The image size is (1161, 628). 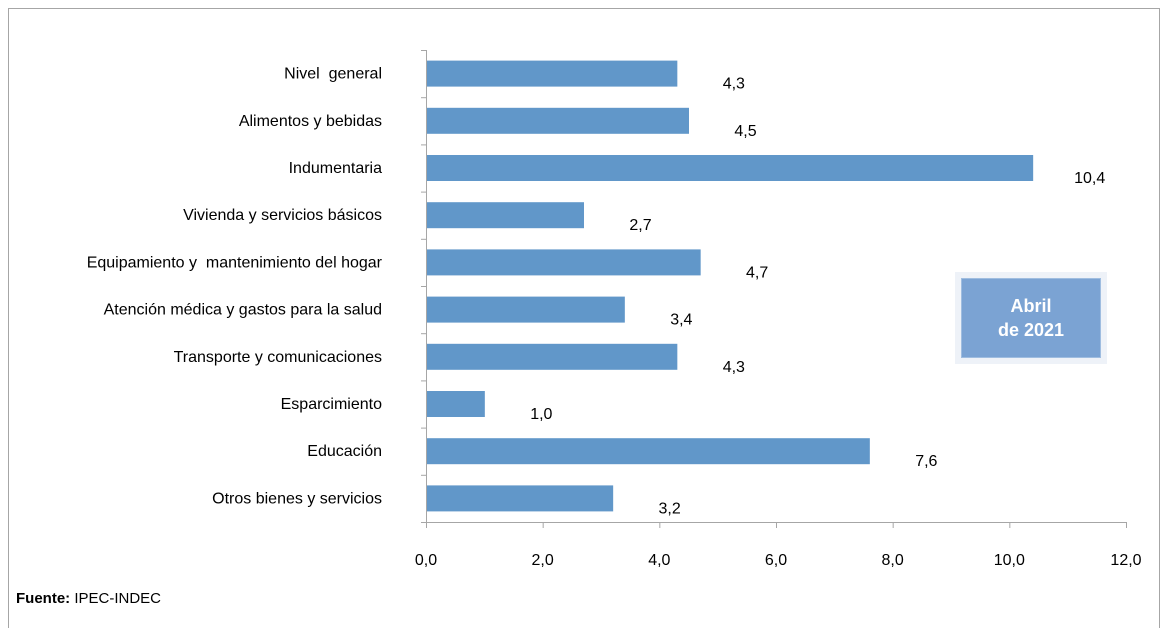 I want to click on value-label: 3,4, so click(x=681, y=320).